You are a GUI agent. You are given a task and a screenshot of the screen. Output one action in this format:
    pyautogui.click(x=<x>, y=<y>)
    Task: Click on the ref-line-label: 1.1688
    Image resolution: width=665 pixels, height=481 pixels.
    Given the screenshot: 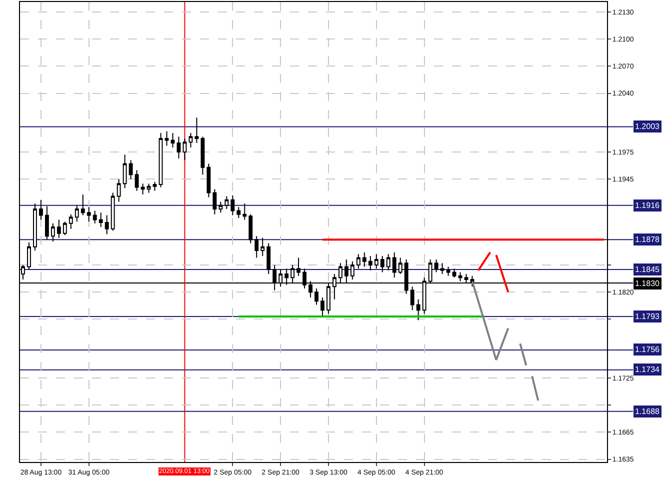 What is the action you would take?
    pyautogui.click(x=647, y=411)
    